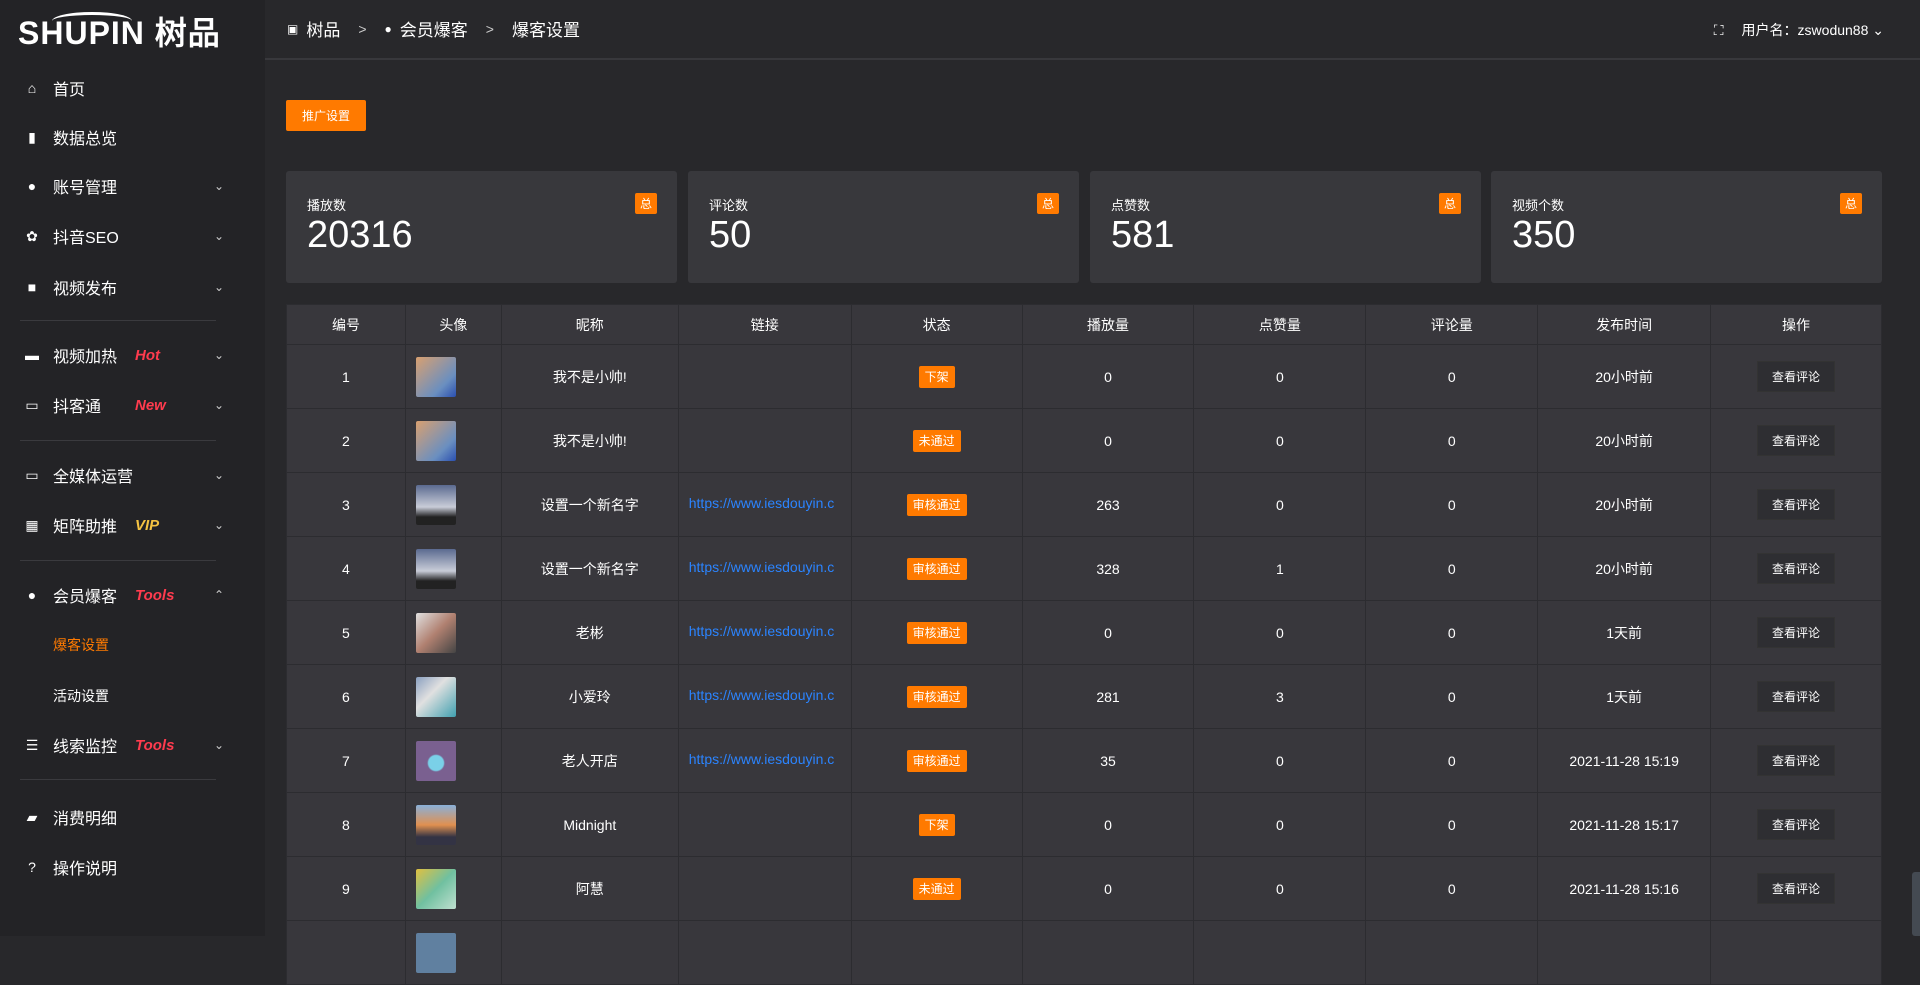  Describe the element at coordinates (1624, 440) in the screenshot. I see `publish-time: 20小时前` at that location.